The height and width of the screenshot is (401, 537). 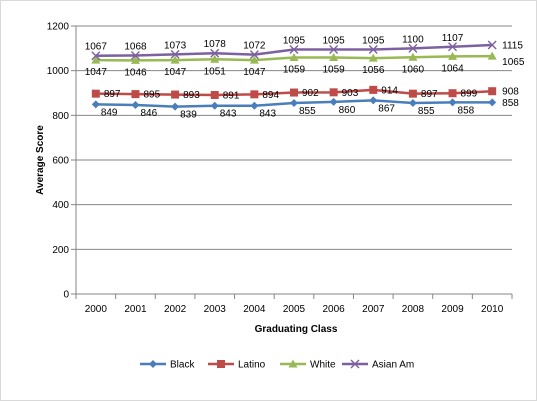 I want to click on legend-item-asian-am: Asian Am, so click(x=378, y=365).